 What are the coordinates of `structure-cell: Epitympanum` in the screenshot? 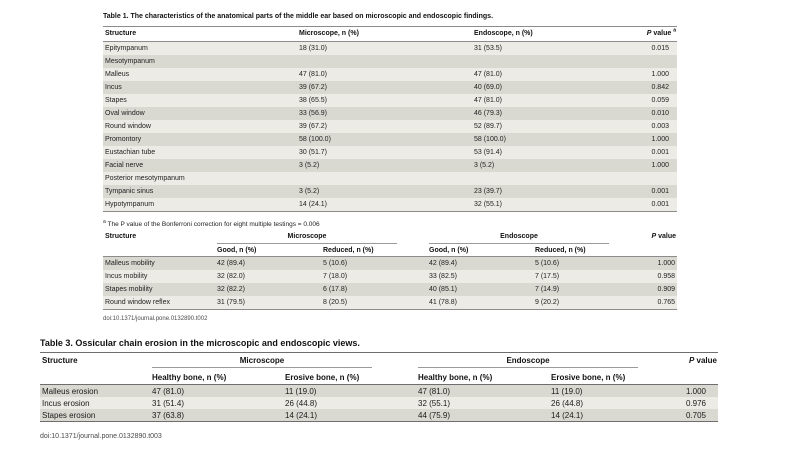 It's located at (200, 48).